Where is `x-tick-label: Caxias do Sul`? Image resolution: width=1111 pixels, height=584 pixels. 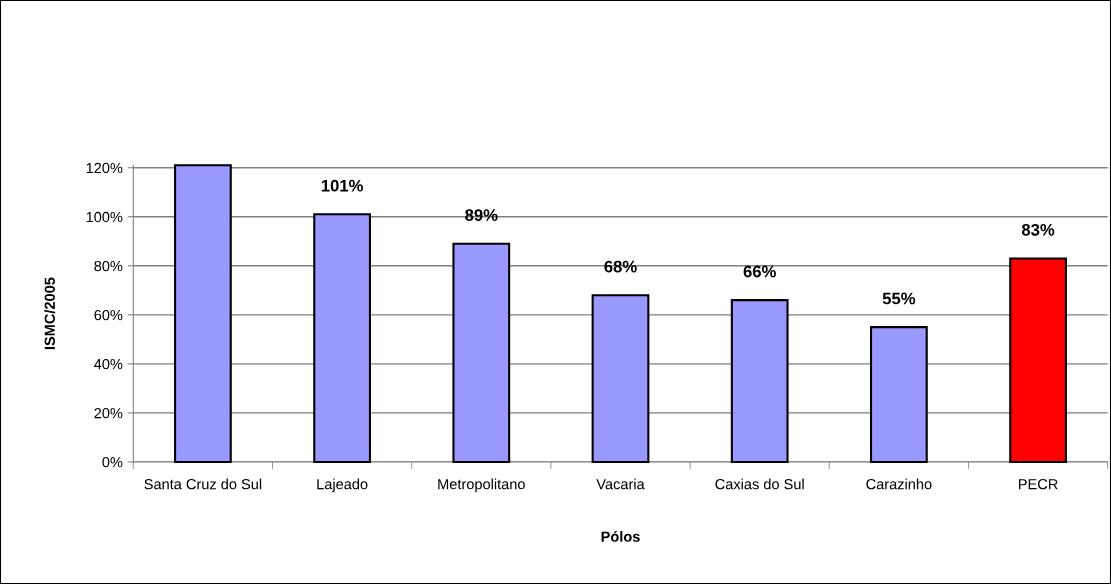 x-tick-label: Caxias do Sul is located at coordinates (759, 484).